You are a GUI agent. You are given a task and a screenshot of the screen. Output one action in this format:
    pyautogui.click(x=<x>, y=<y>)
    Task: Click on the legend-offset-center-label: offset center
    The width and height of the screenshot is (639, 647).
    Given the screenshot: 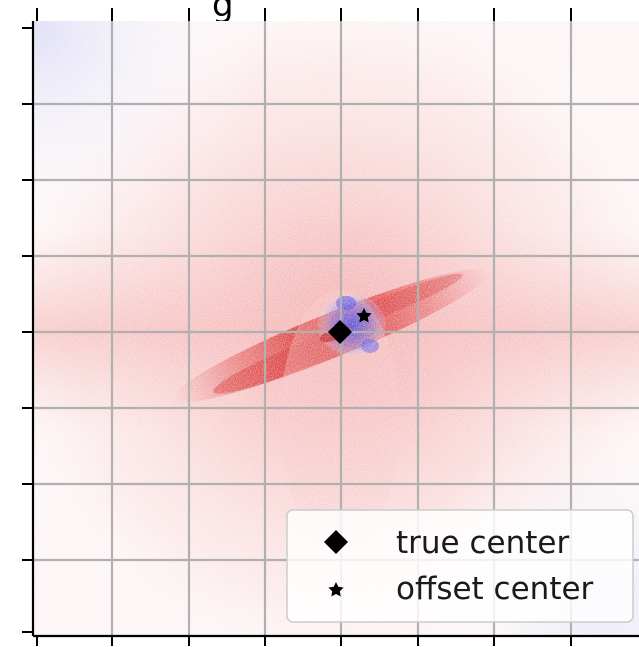 What is the action you would take?
    pyautogui.click(x=495, y=589)
    